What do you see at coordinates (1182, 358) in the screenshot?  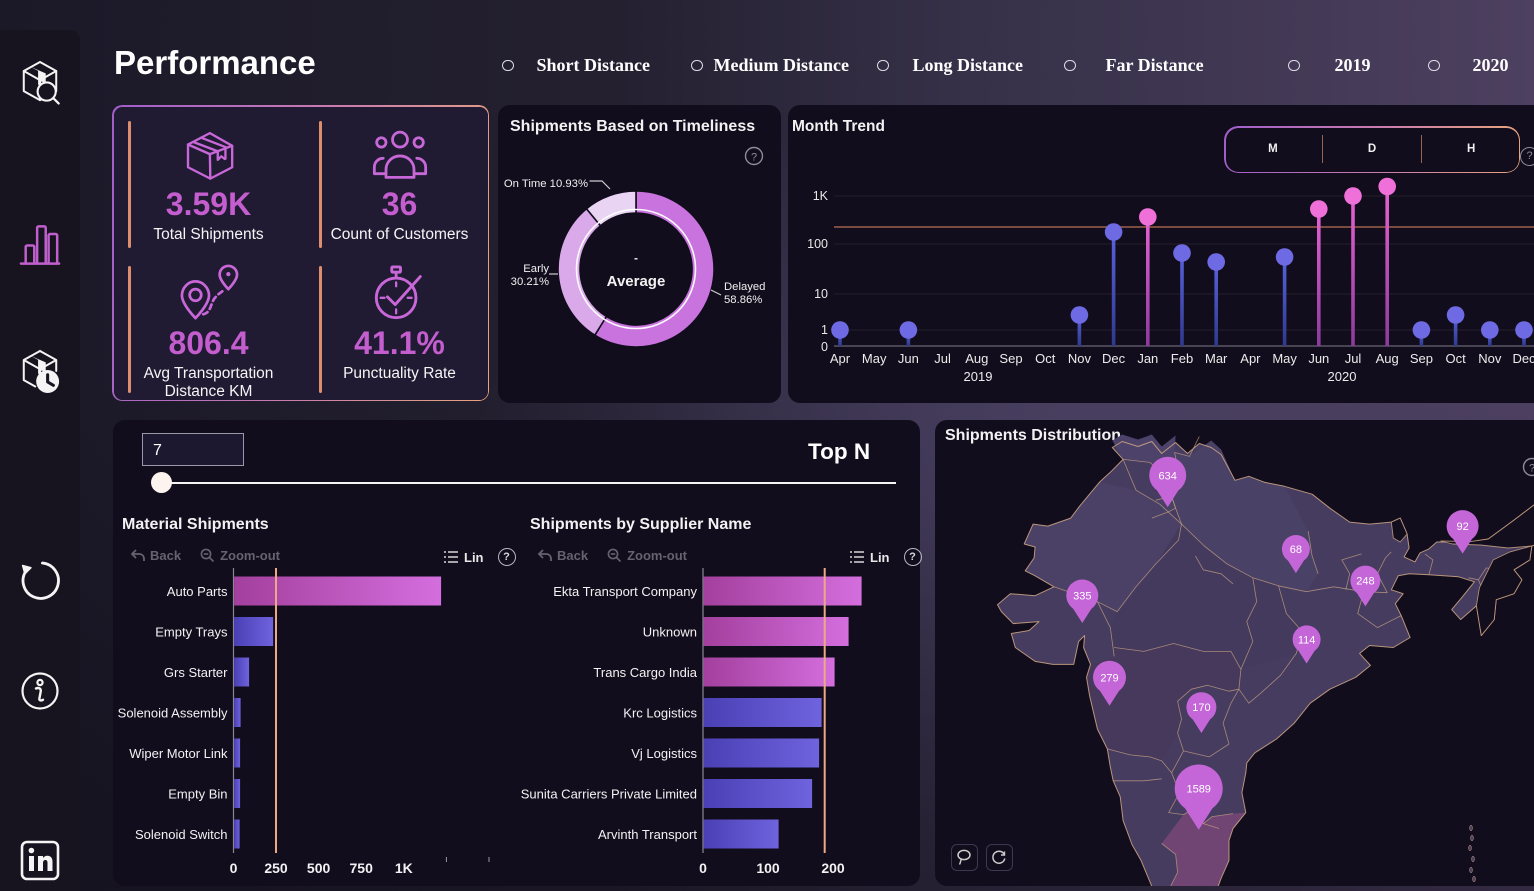 I see `svg-text: Feb` at bounding box center [1182, 358].